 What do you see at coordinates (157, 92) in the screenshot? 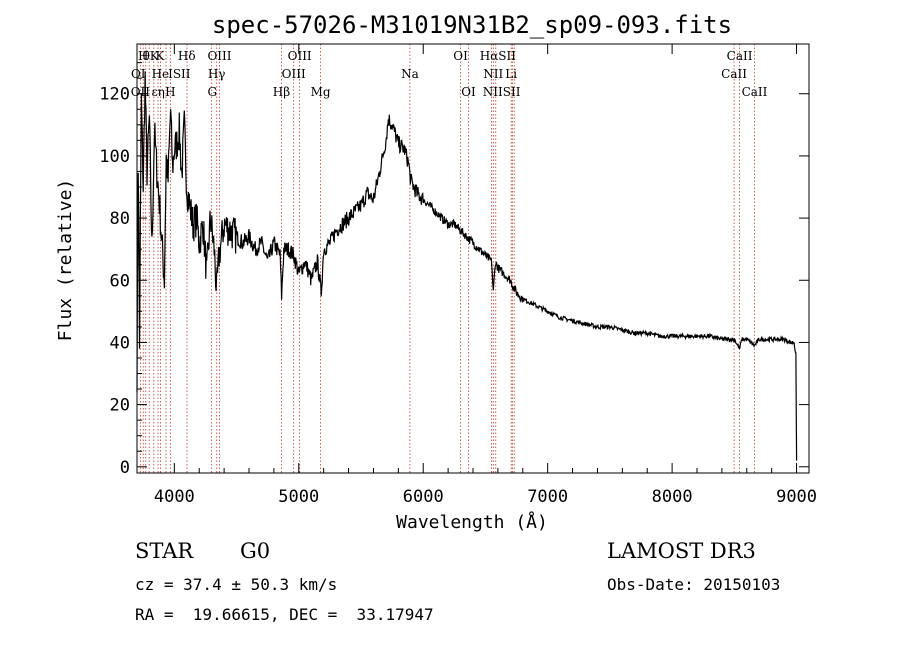
I see `line-label-r3-1: εη` at bounding box center [157, 92].